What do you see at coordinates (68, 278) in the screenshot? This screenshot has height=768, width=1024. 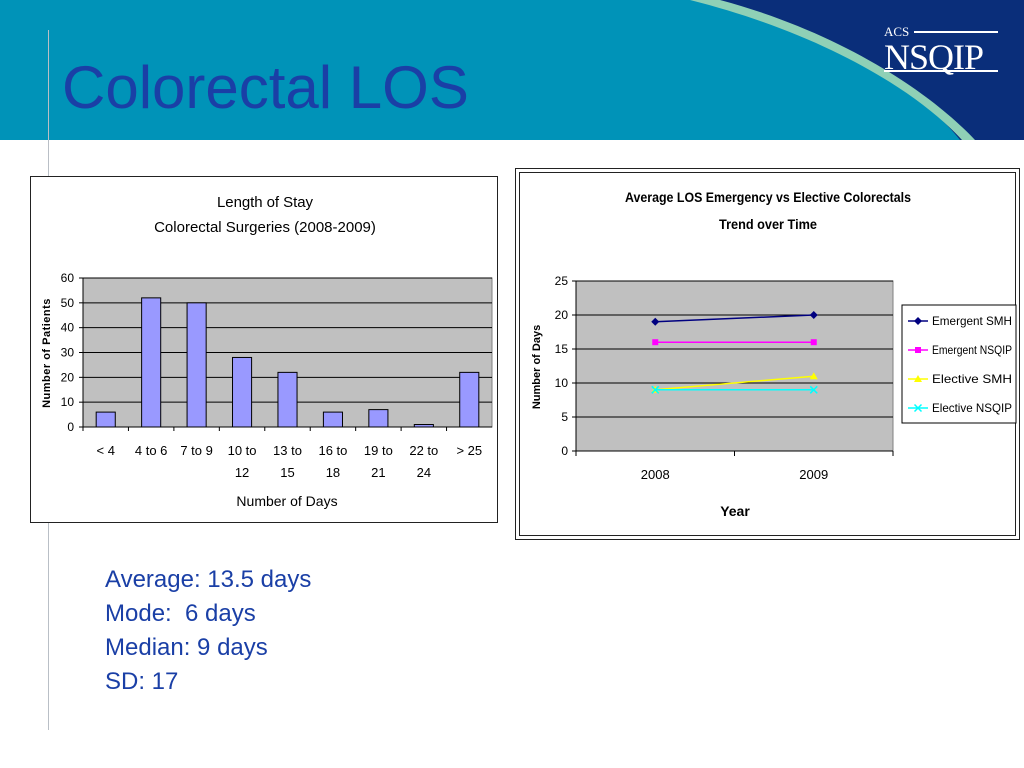 I see `y-tick-label: 60` at bounding box center [68, 278].